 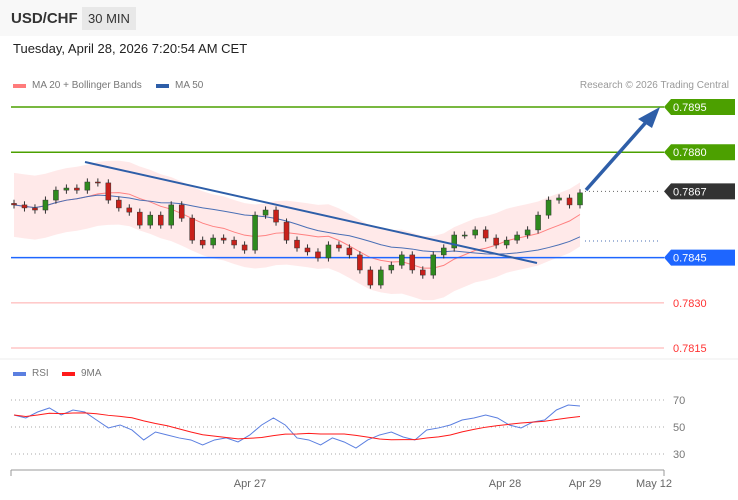 What do you see at coordinates (679, 455) in the screenshot?
I see `rsi-tick-label: 30` at bounding box center [679, 455].